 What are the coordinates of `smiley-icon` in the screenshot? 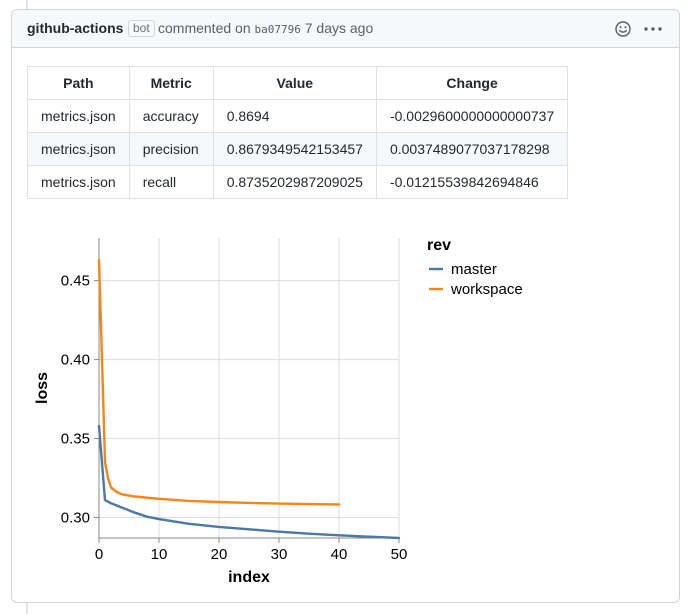 It's located at (623, 29).